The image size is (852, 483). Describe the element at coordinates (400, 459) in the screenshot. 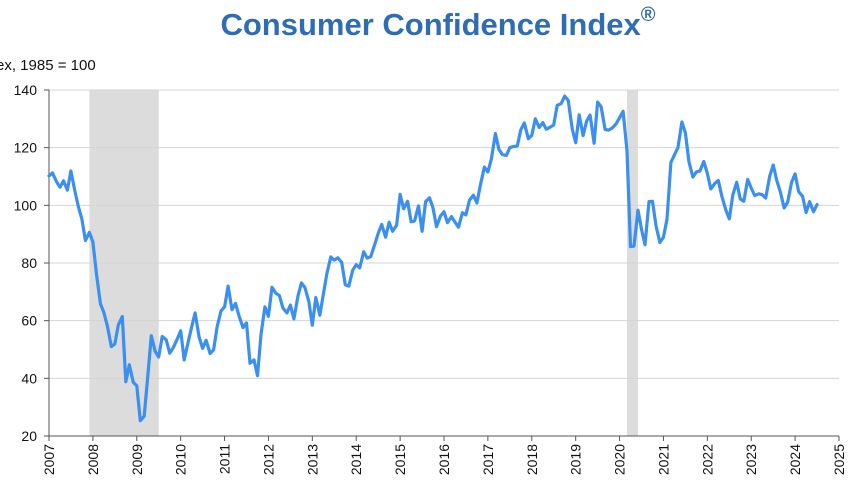

I see `x-tick-label-2015: 2015` at that location.